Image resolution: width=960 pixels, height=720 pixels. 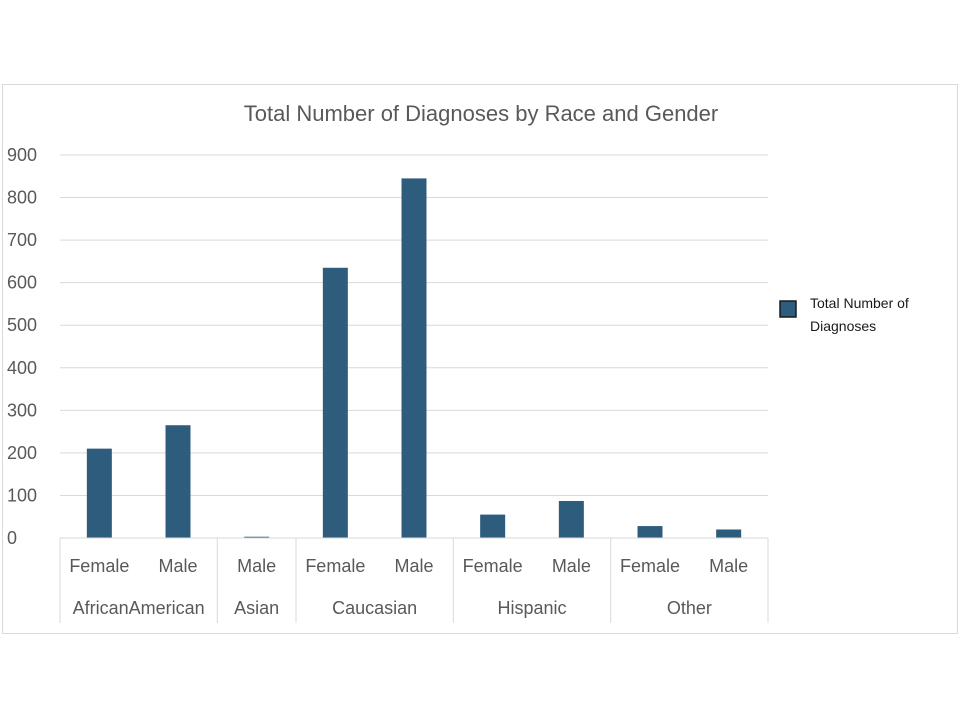 What do you see at coordinates (22, 495) in the screenshot?
I see `y-tick-label: 100` at bounding box center [22, 495].